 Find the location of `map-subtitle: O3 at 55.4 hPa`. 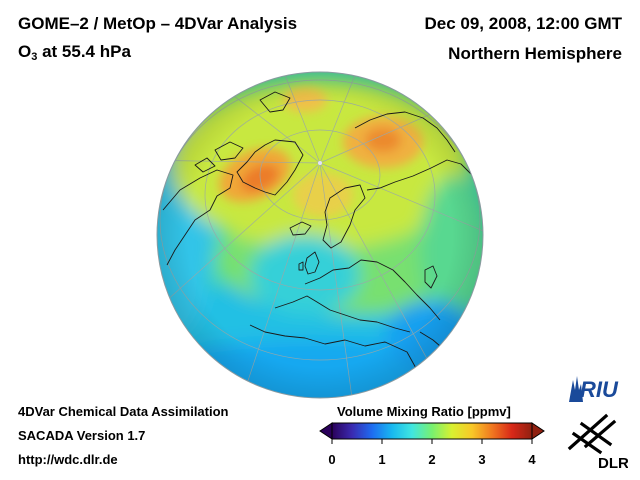

map-subtitle: O3 at 55.4 hPa is located at coordinates (74, 52).